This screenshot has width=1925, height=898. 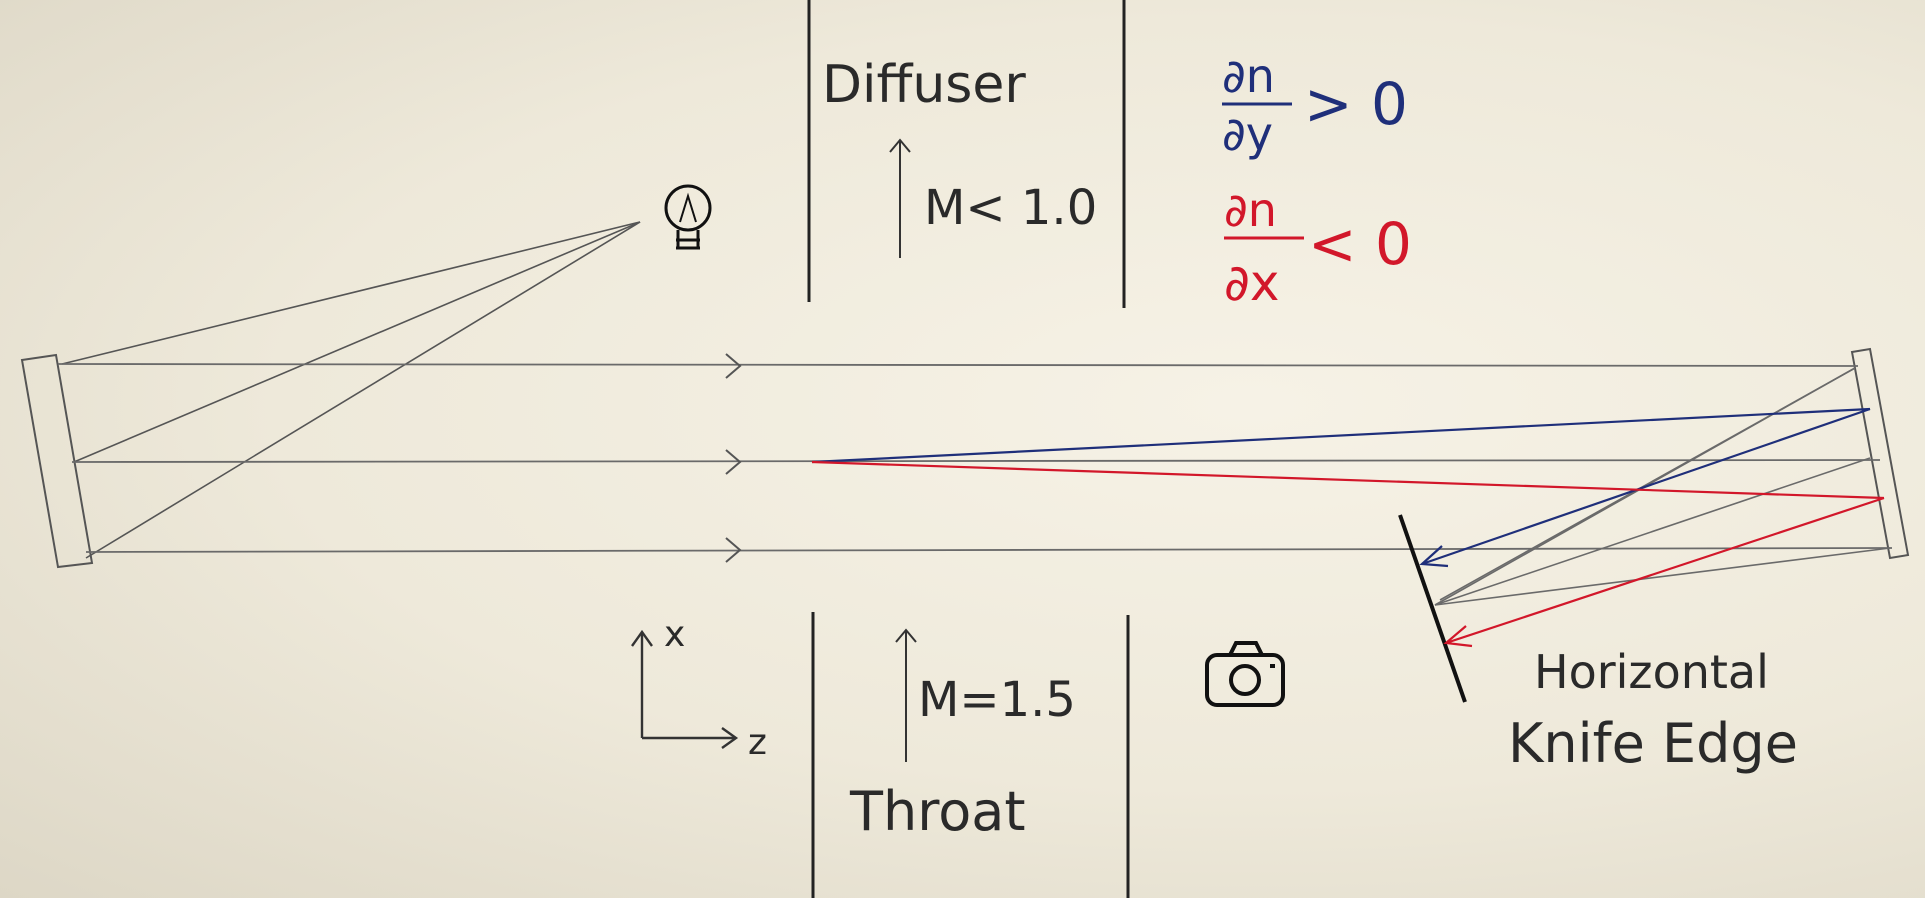 I want to click on blue-deflected-ray, so click(x=1341, y=487).